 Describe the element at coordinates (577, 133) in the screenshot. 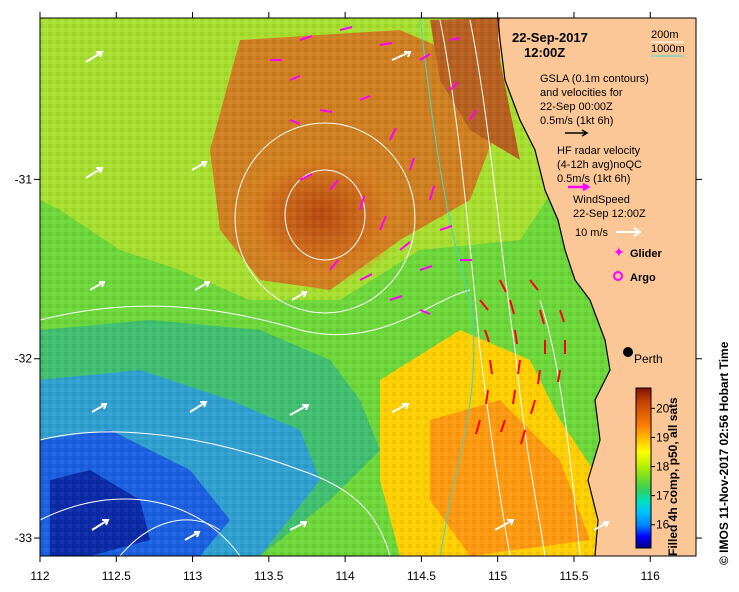

I see `gsla-scale-arrow` at that location.